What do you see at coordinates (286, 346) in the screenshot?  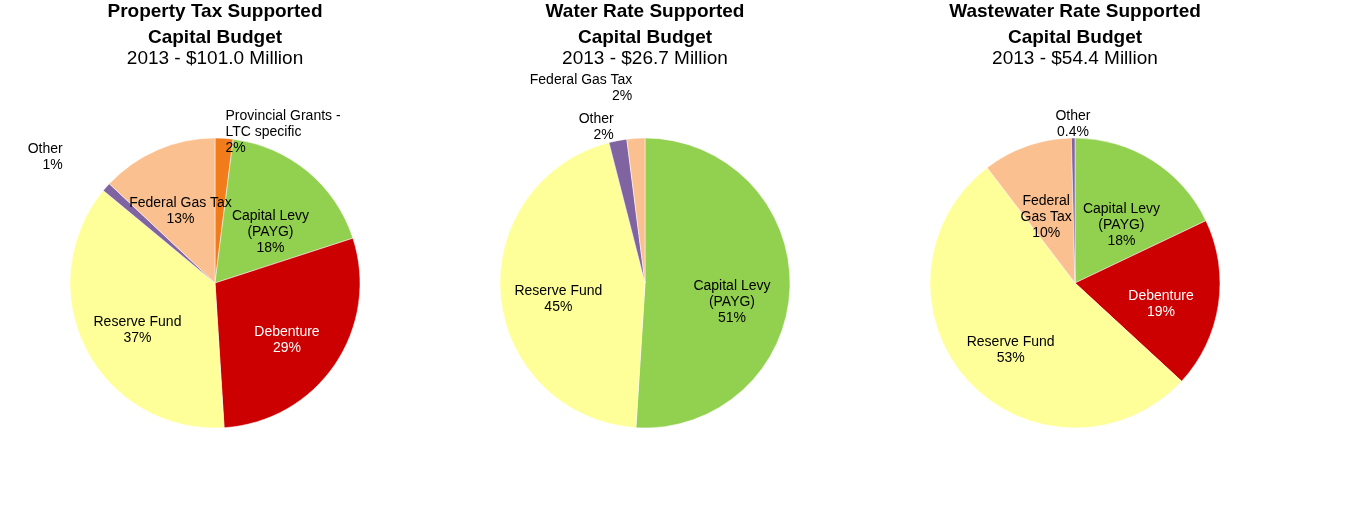 I see `data-label: 29%` at bounding box center [286, 346].